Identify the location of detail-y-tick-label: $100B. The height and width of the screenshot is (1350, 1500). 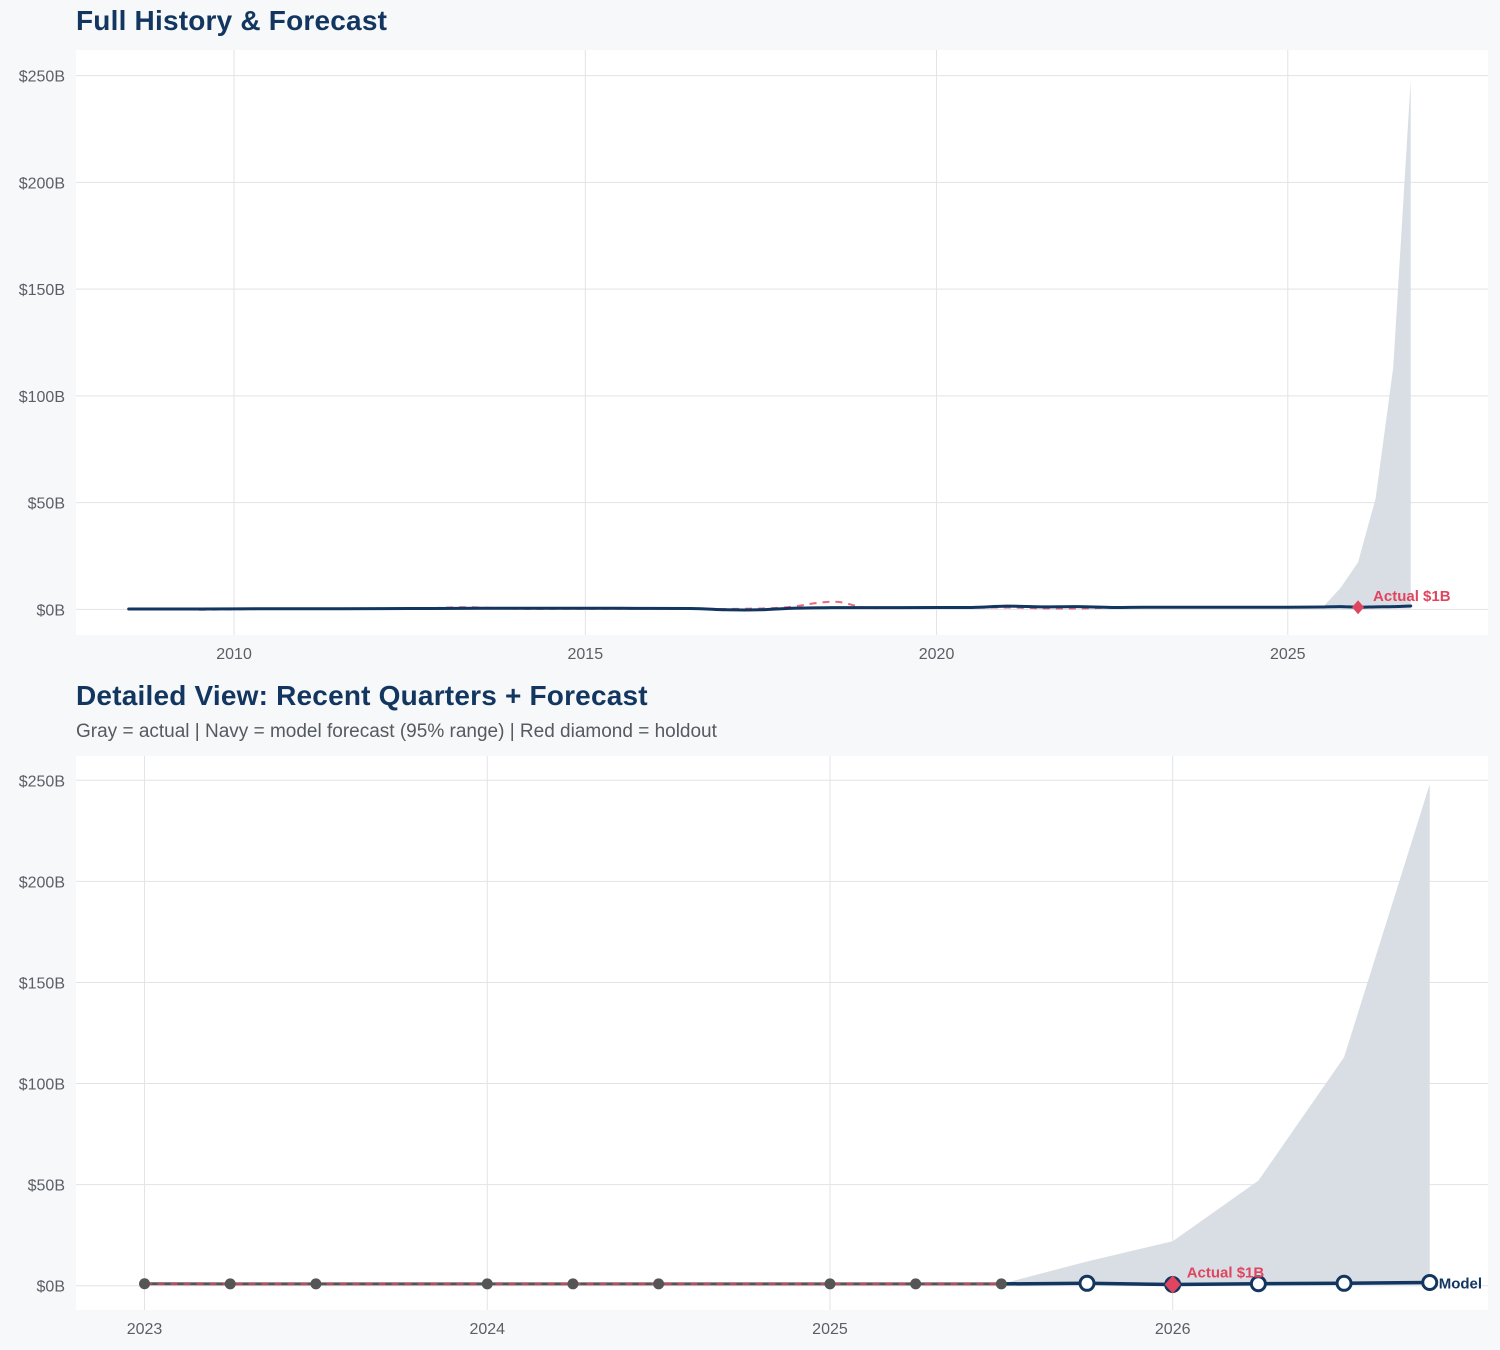
(42, 1085).